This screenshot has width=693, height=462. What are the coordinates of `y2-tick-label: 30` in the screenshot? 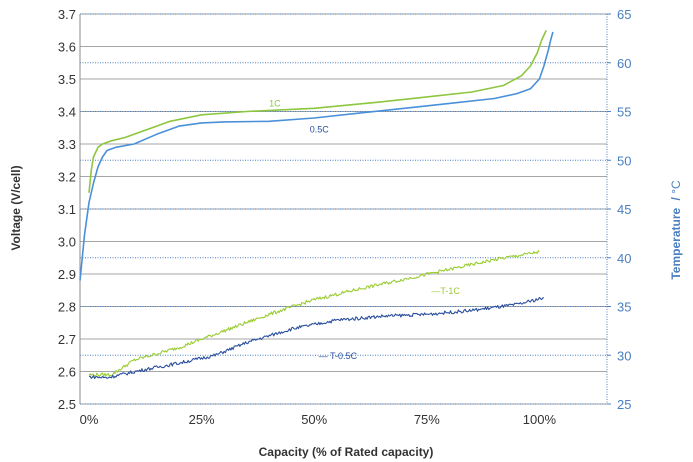 It's located at (624, 355).